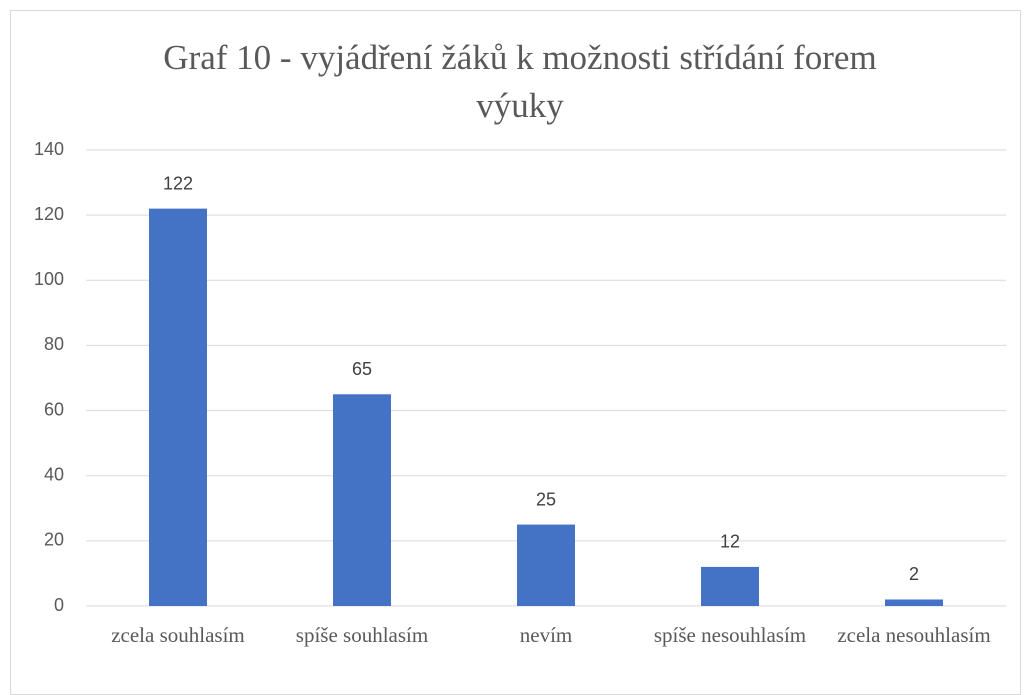 The width and height of the screenshot is (1031, 695). What do you see at coordinates (362, 635) in the screenshot?
I see `x-tick-label: spíše souhlasím` at bounding box center [362, 635].